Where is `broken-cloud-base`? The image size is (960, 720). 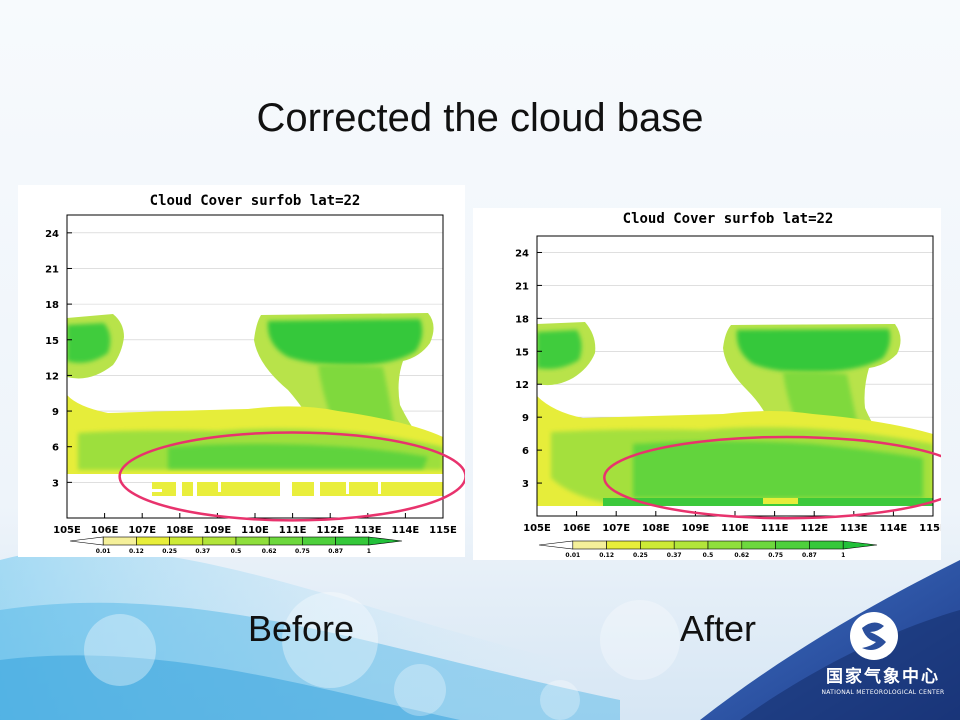 broken-cloud-base is located at coordinates (297, 491).